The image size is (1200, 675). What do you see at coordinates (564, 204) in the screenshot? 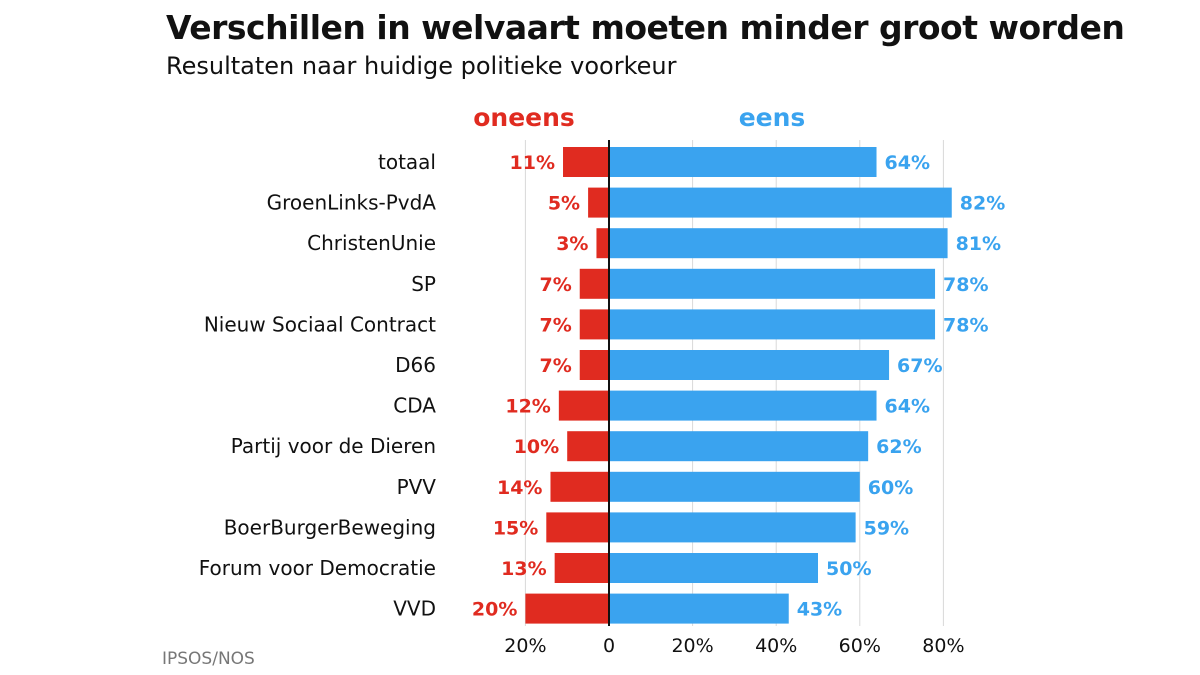
I see `value-label-oneens: 5%` at bounding box center [564, 204].